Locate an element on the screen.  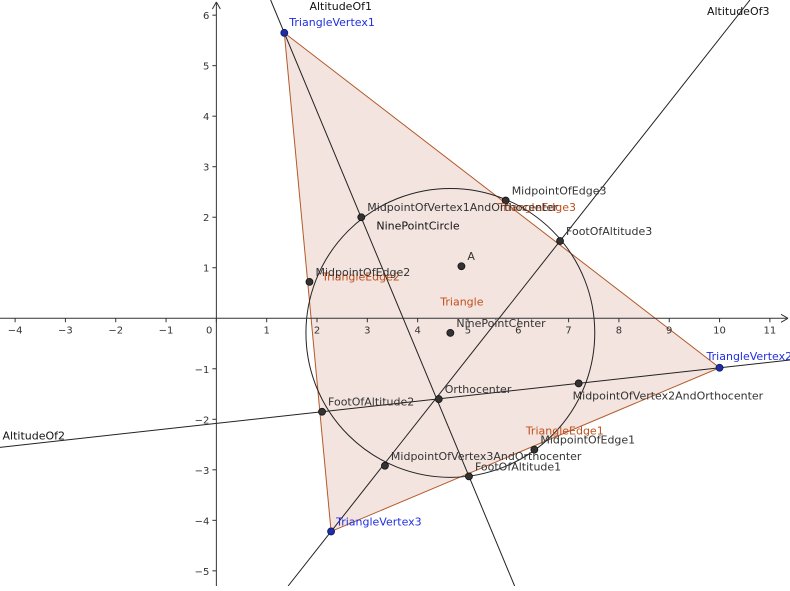
midpoint-of-edge-1-point is located at coordinates (534, 449).